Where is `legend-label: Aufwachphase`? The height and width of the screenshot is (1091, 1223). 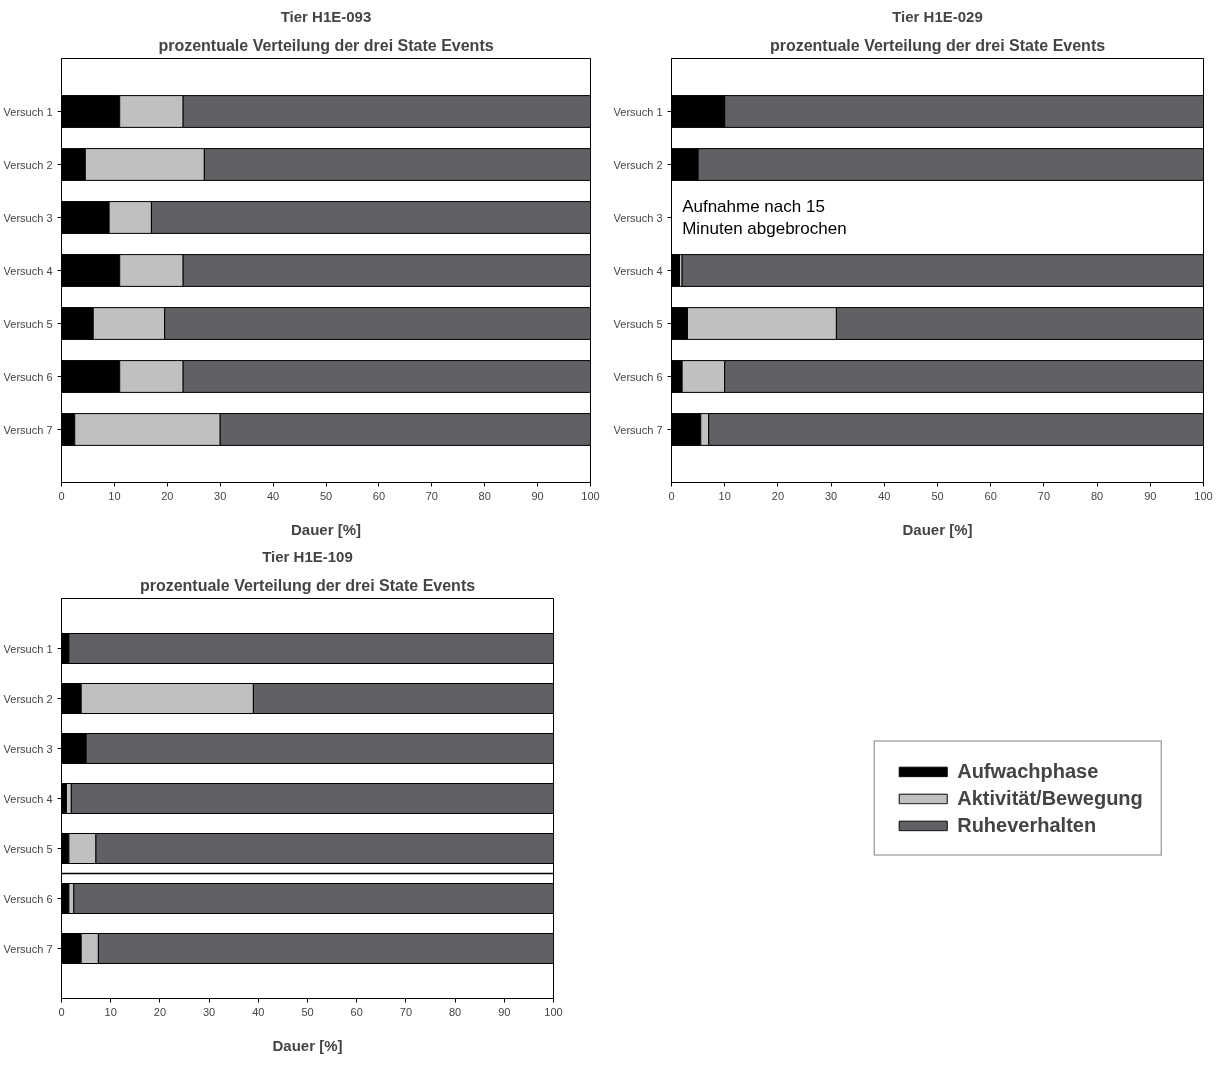 legend-label: Aufwachphase is located at coordinates (1028, 771).